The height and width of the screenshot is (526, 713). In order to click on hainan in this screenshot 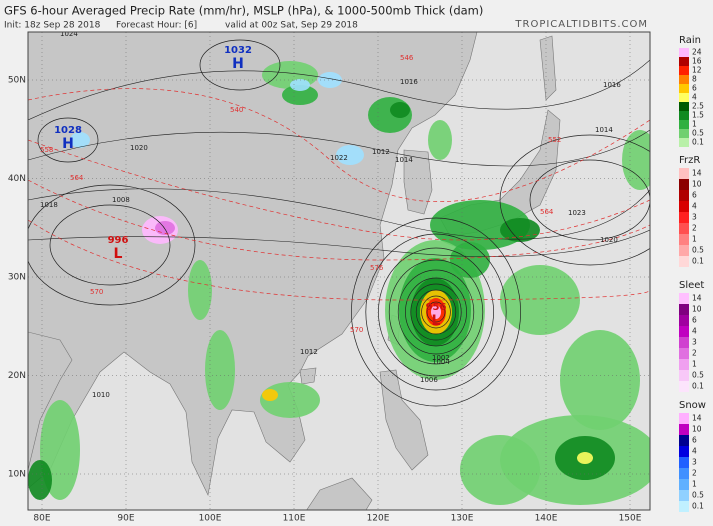, I will do `click(308, 376)`.